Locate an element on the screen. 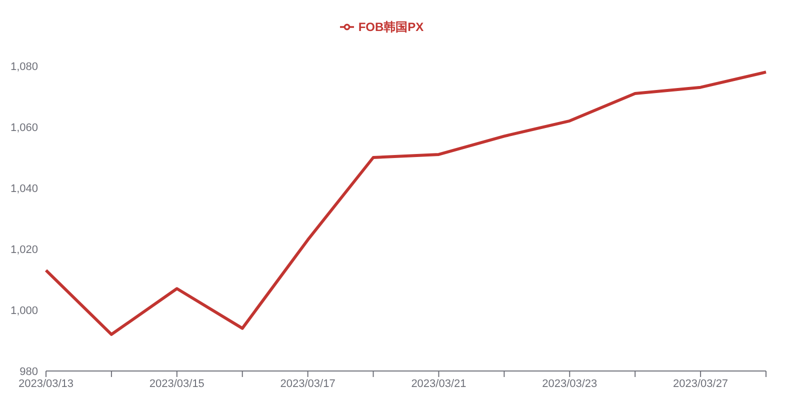 The height and width of the screenshot is (407, 794). x-tick-label: 2023/03/15 is located at coordinates (176, 384).